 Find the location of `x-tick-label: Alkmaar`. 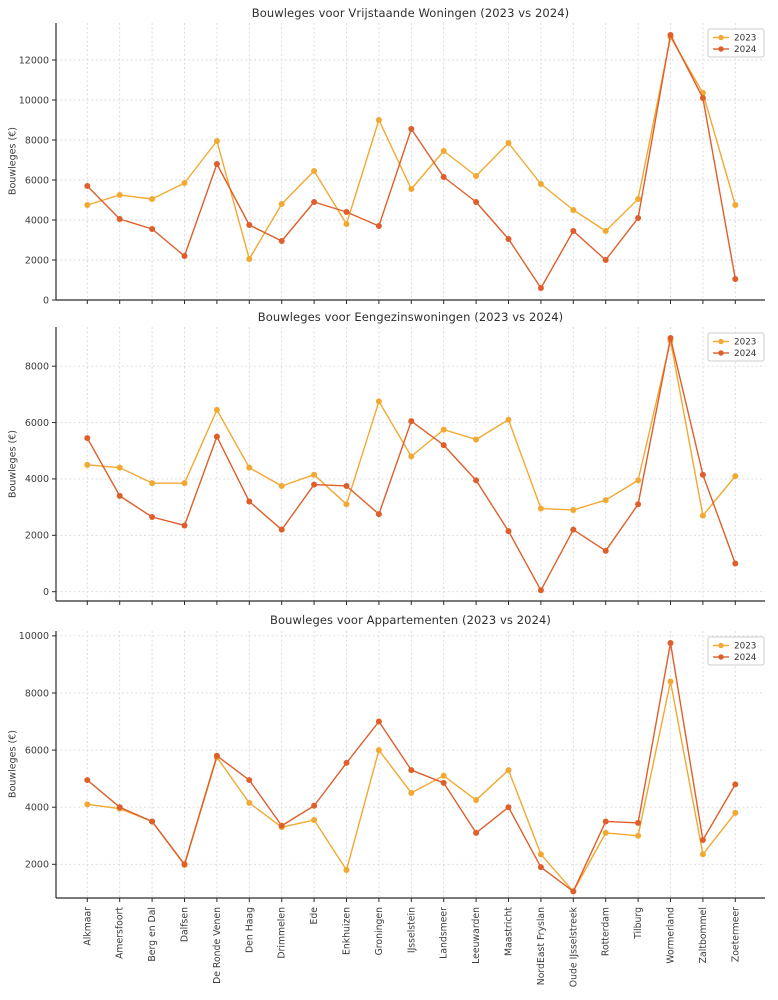

x-tick-label: Alkmaar is located at coordinates (87, 926).